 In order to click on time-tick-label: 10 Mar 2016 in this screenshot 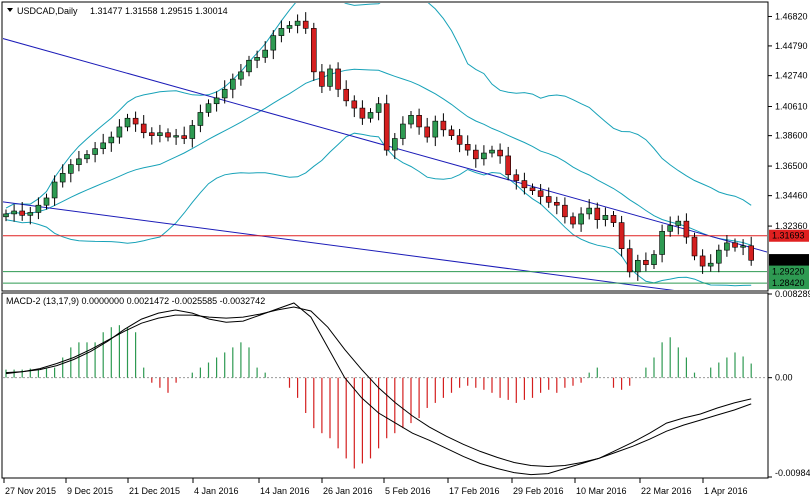, I will do `click(601, 491)`.